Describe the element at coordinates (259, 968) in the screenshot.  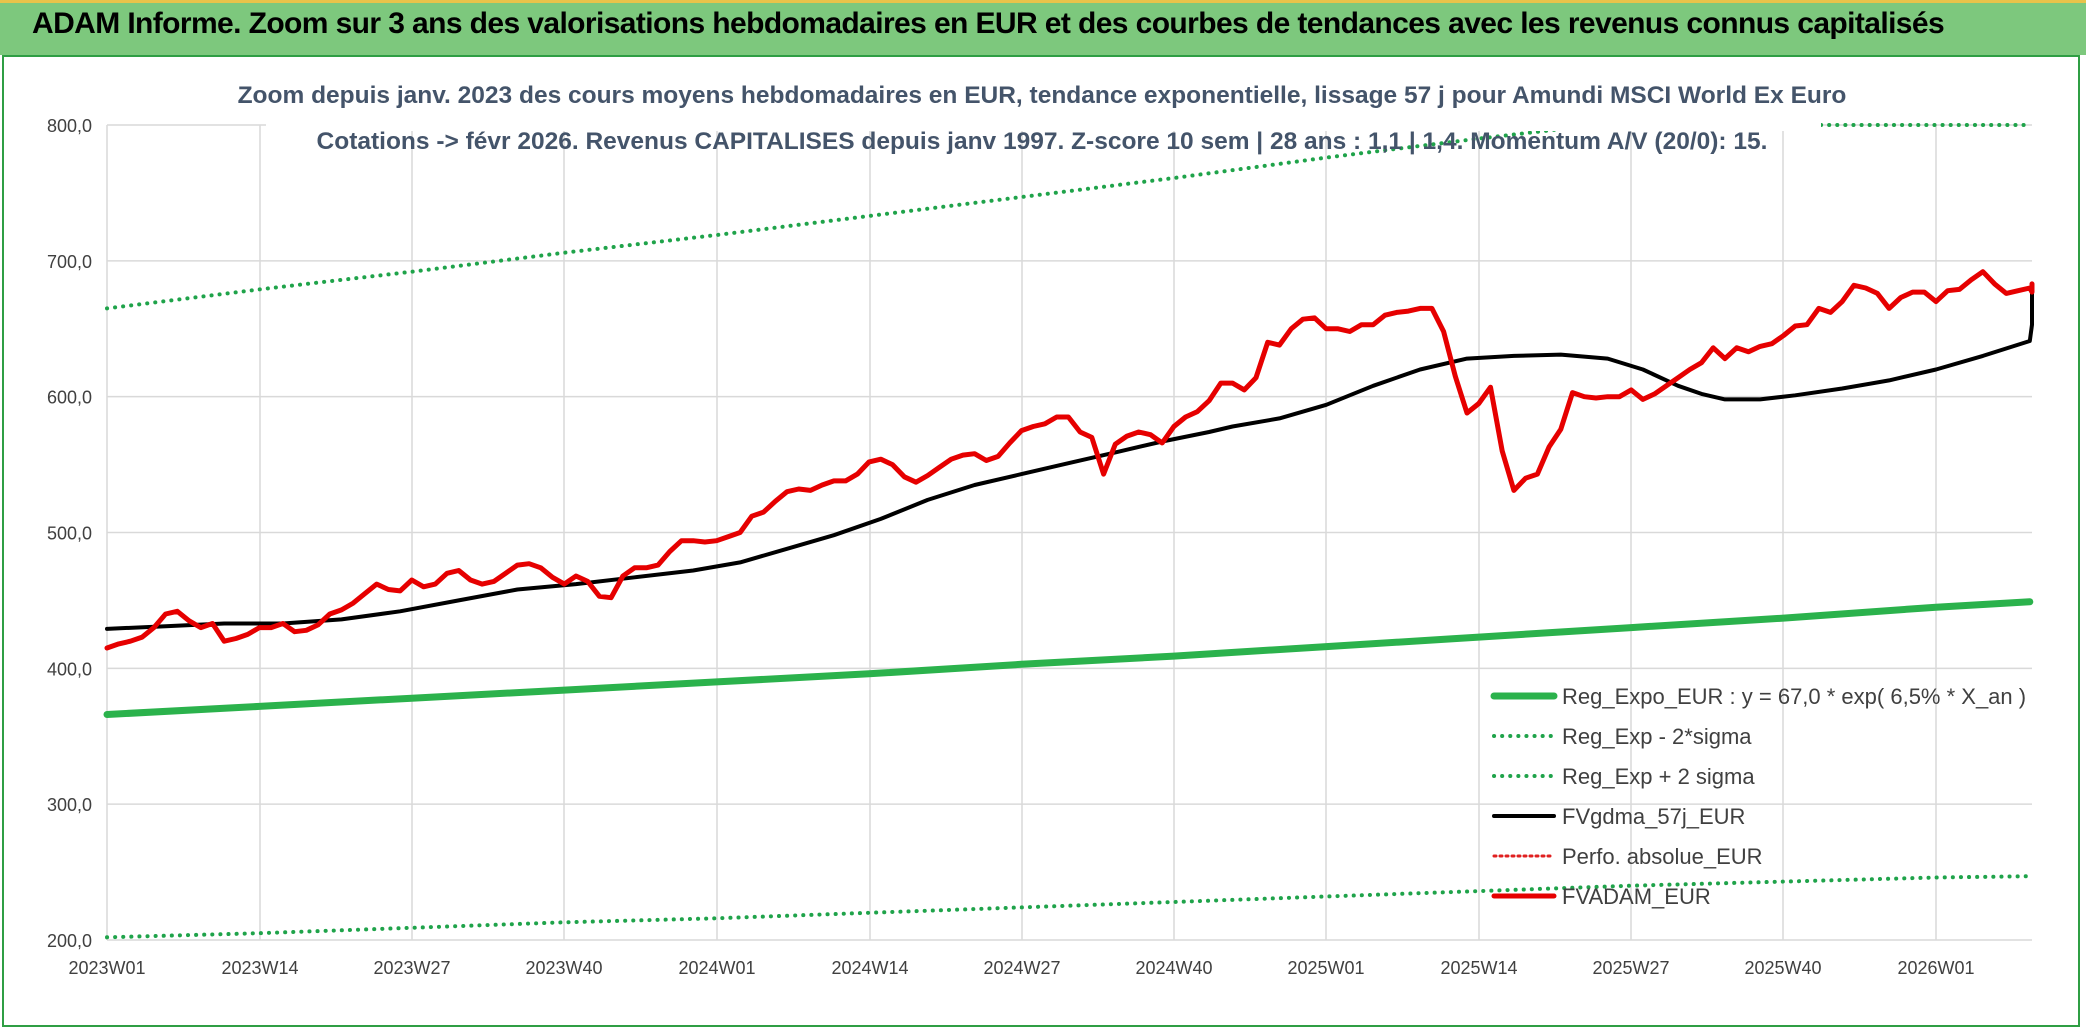
I see `x-tick-label: 2023W14` at that location.